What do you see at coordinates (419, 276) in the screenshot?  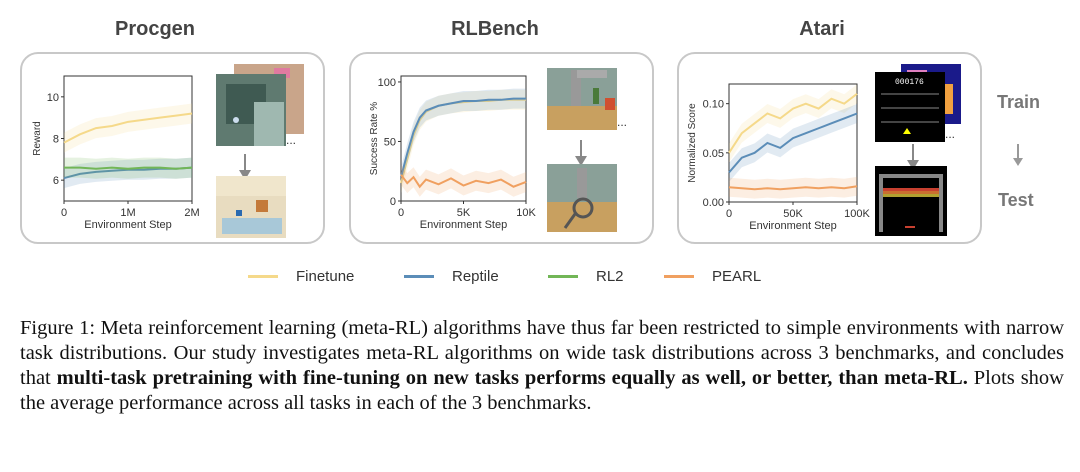 I see `legend-swatch-reptile` at bounding box center [419, 276].